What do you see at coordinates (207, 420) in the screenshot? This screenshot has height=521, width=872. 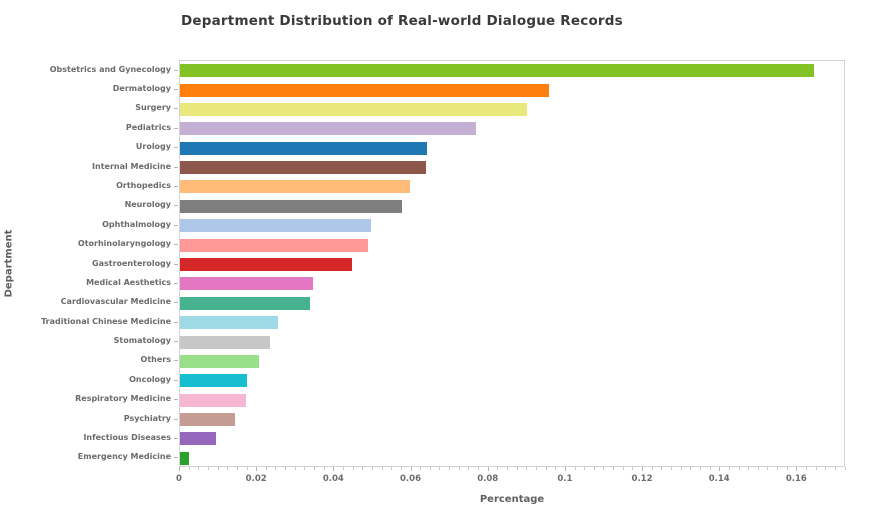 I see `bar-psychiatry` at bounding box center [207, 420].